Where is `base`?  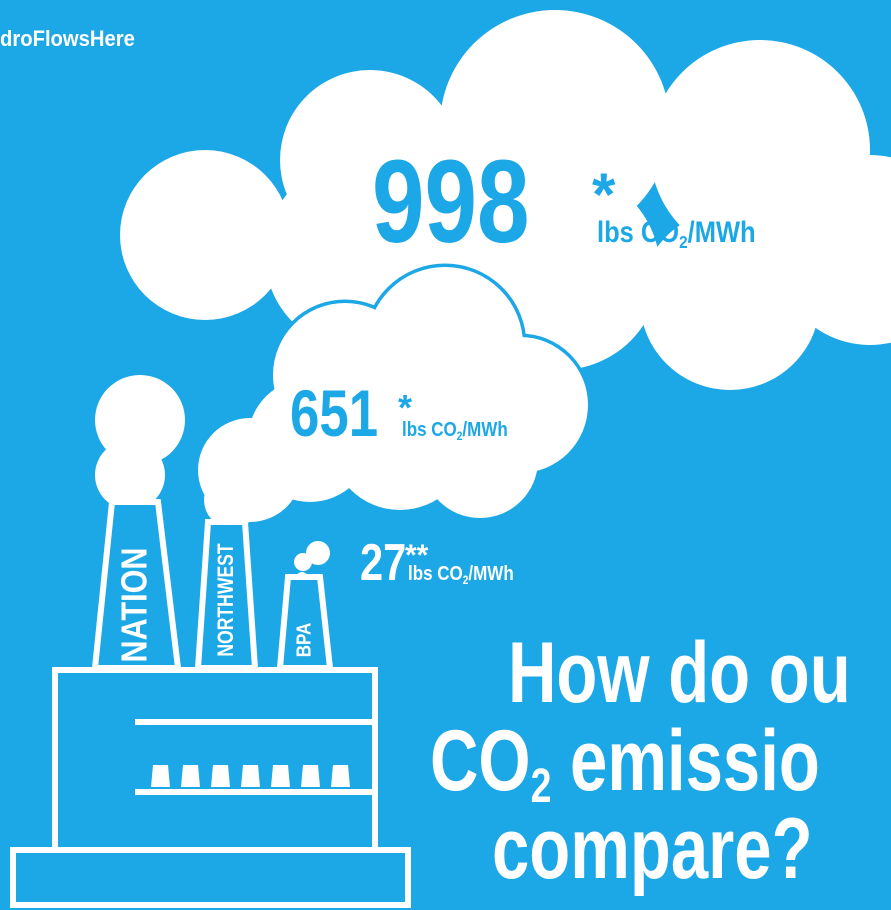 base is located at coordinates (210, 877).